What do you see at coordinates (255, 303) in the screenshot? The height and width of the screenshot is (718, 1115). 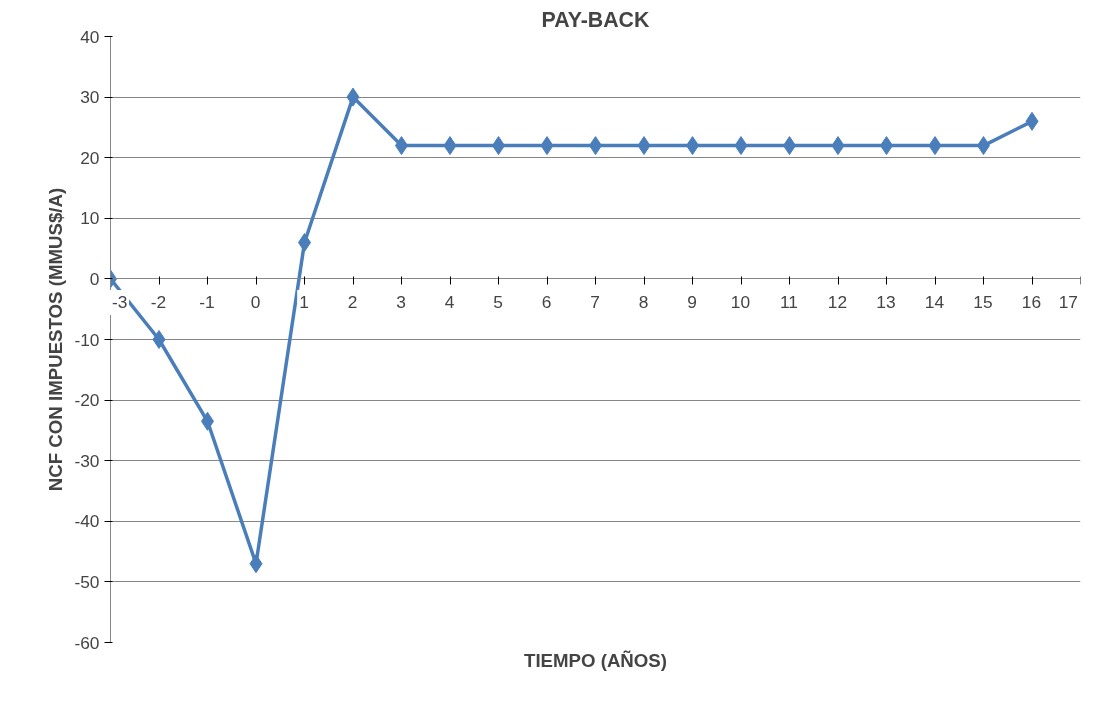 I see `x-tick-label: 0` at bounding box center [255, 303].